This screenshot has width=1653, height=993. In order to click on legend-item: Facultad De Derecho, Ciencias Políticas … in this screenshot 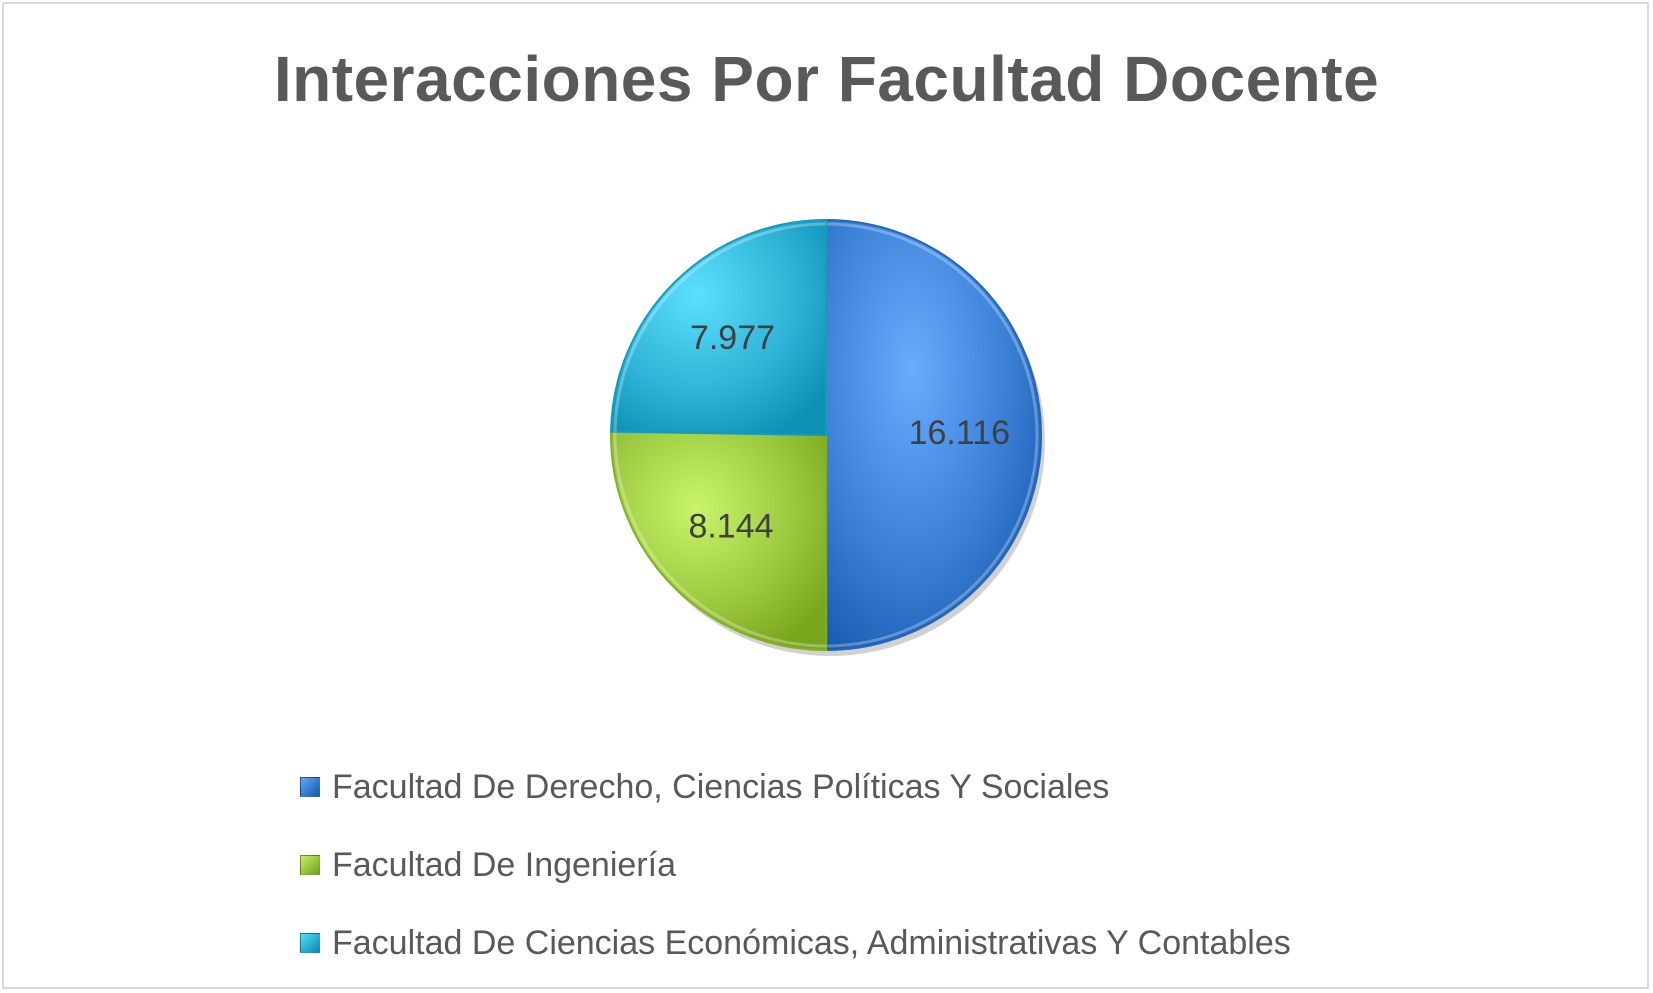, I will do `click(795, 787)`.